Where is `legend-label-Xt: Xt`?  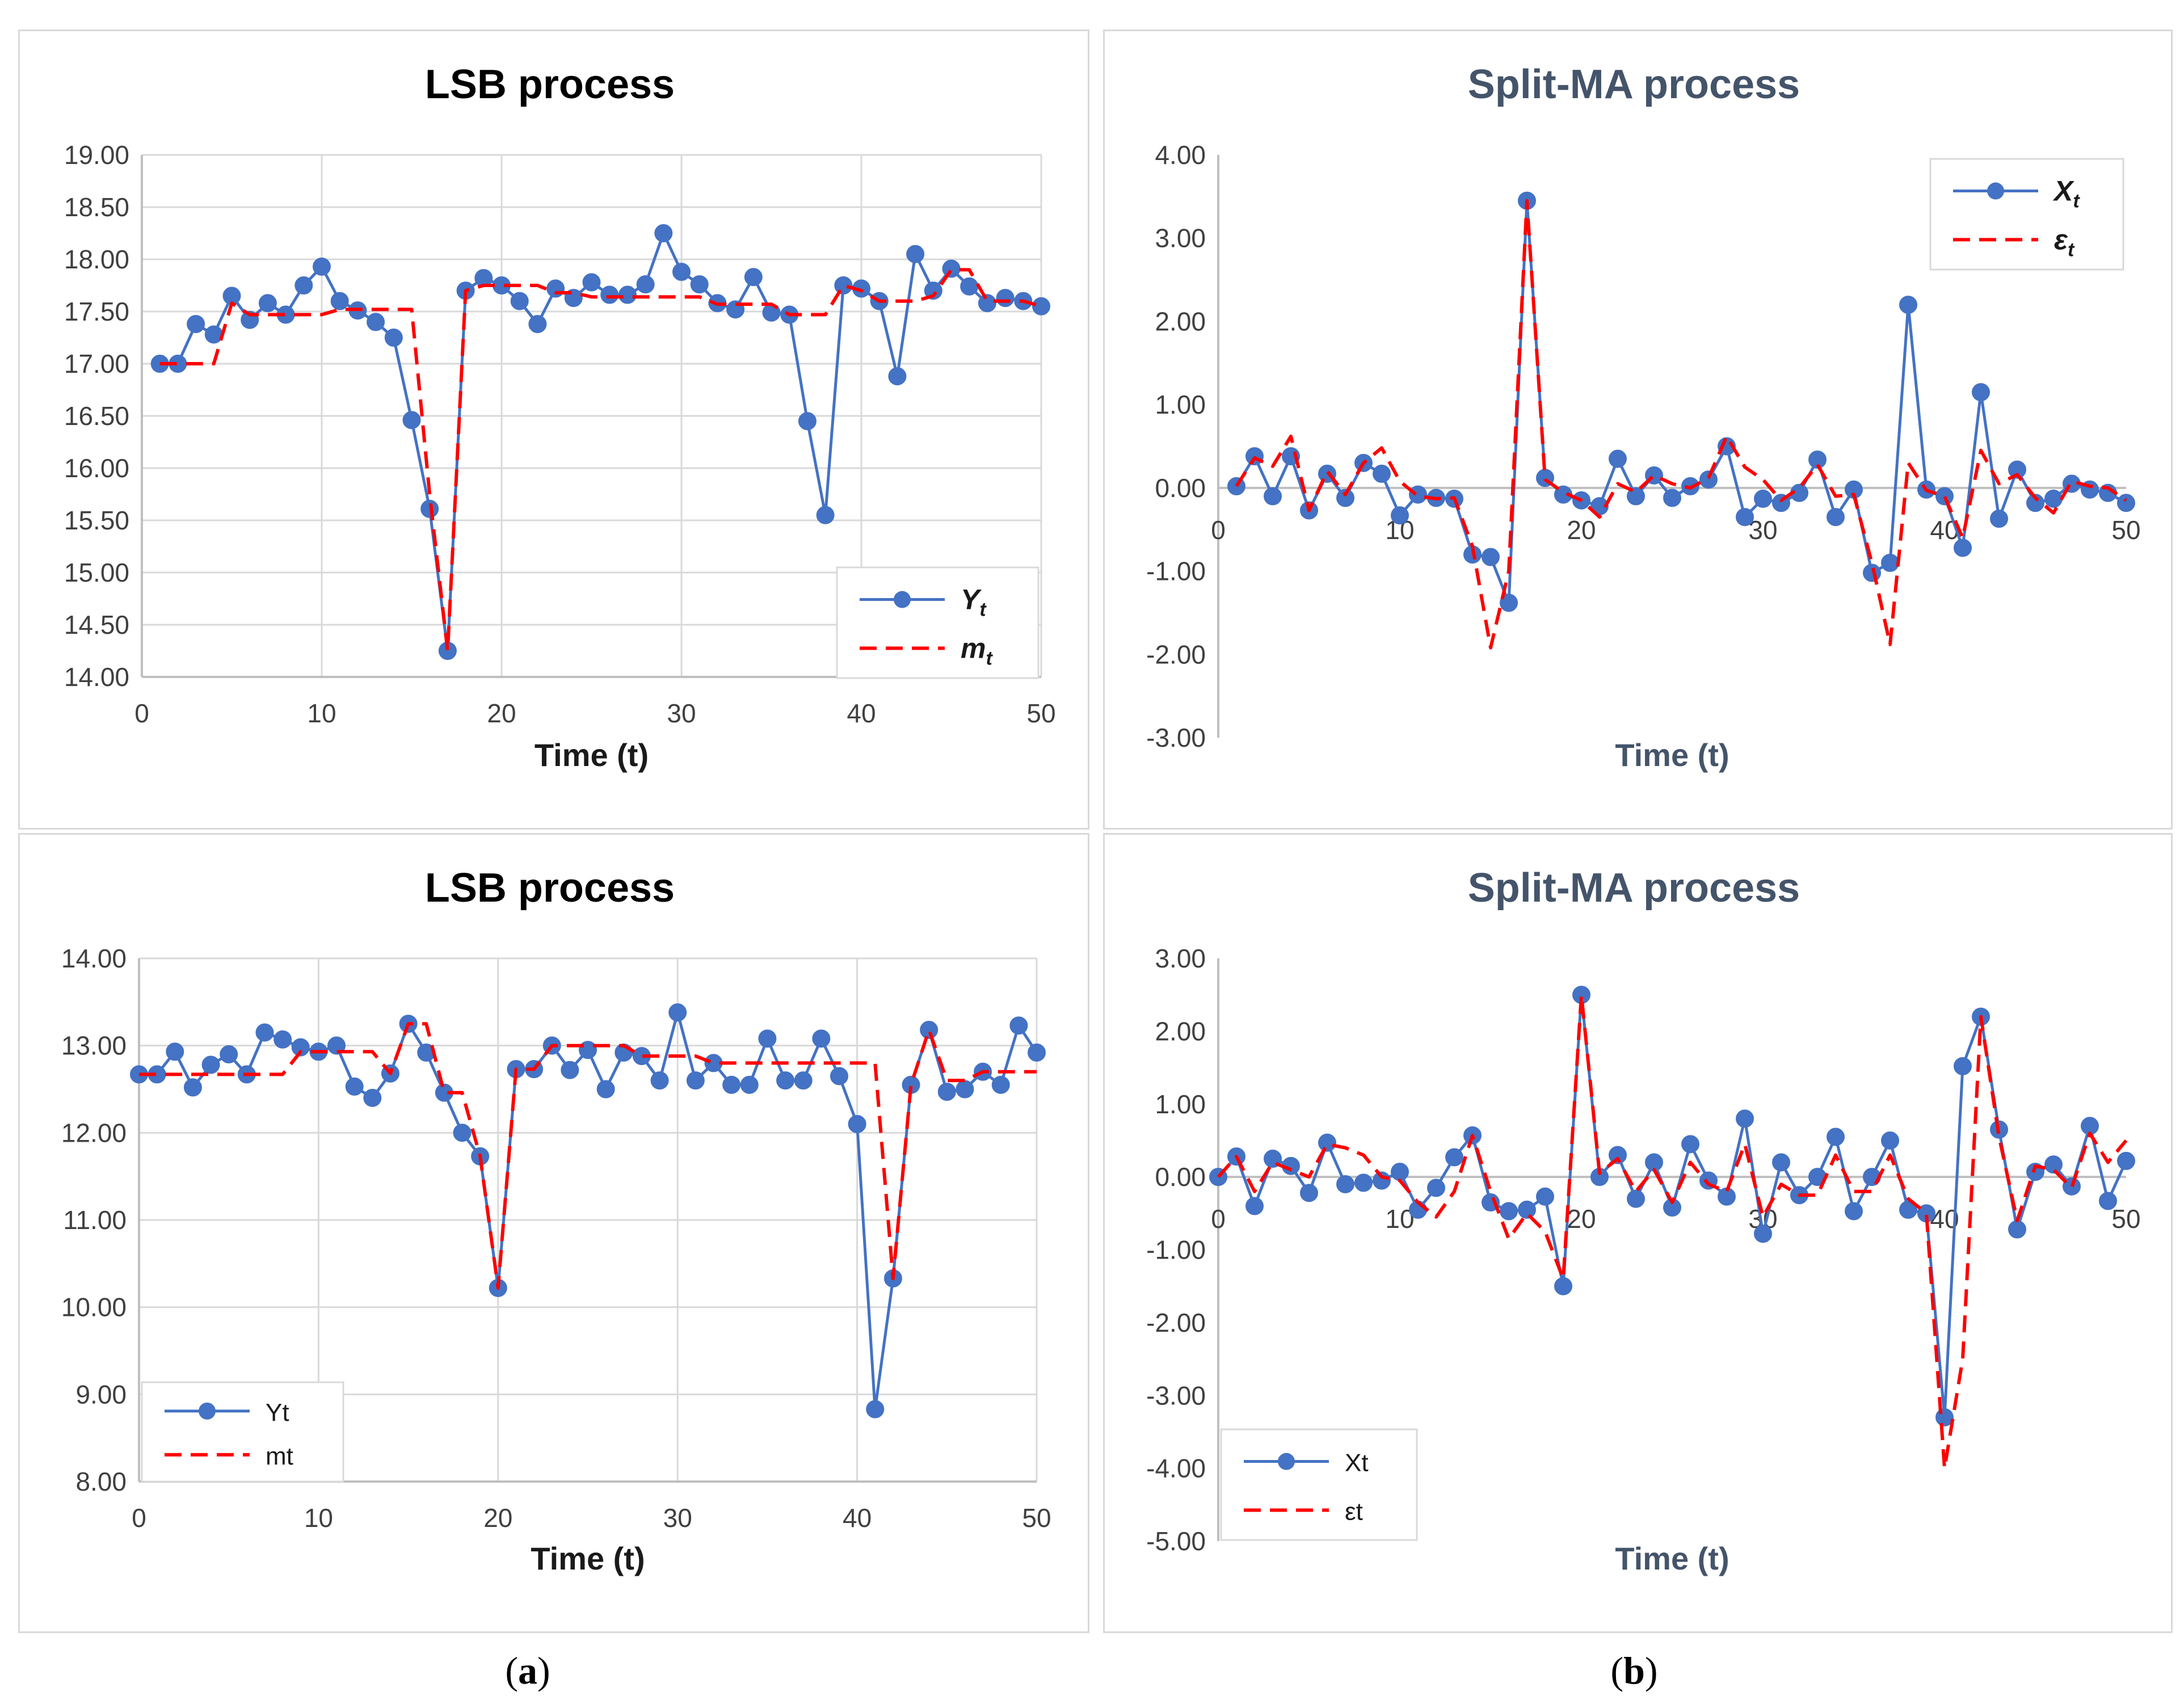 legend-label-Xt: Xt is located at coordinates (2066, 193).